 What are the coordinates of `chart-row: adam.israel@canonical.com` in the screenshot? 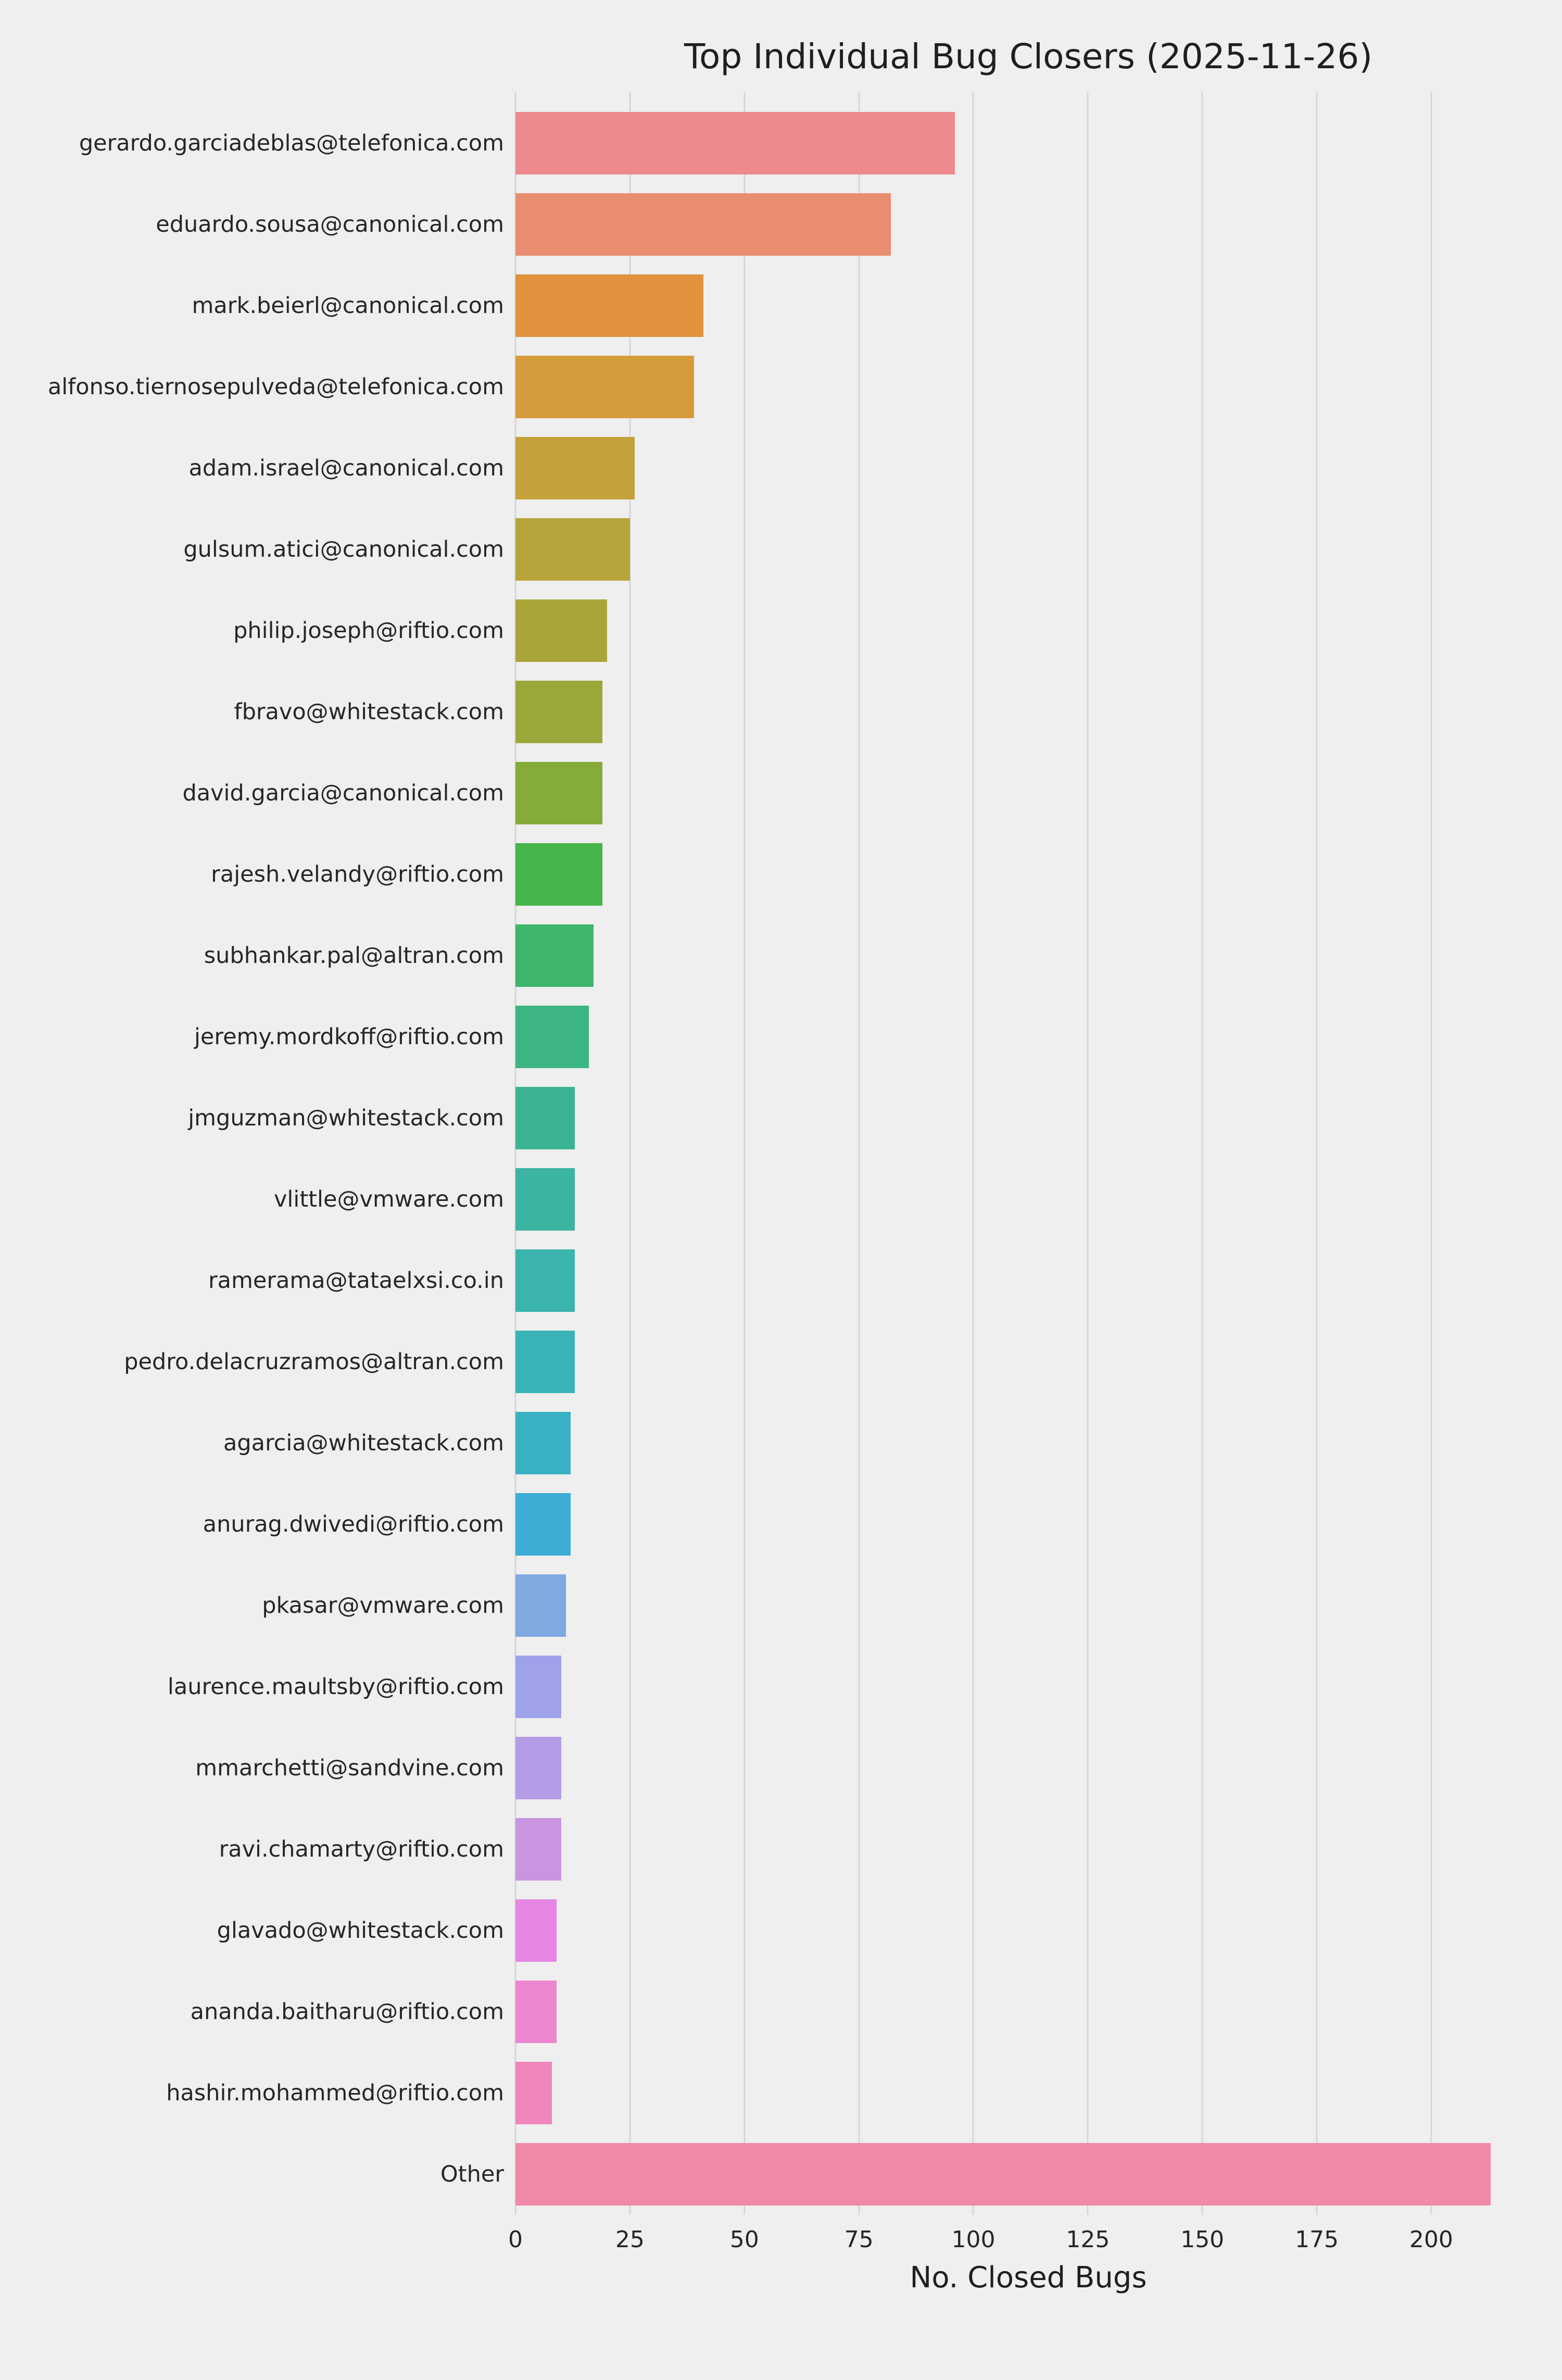 It's located at (781, 468).